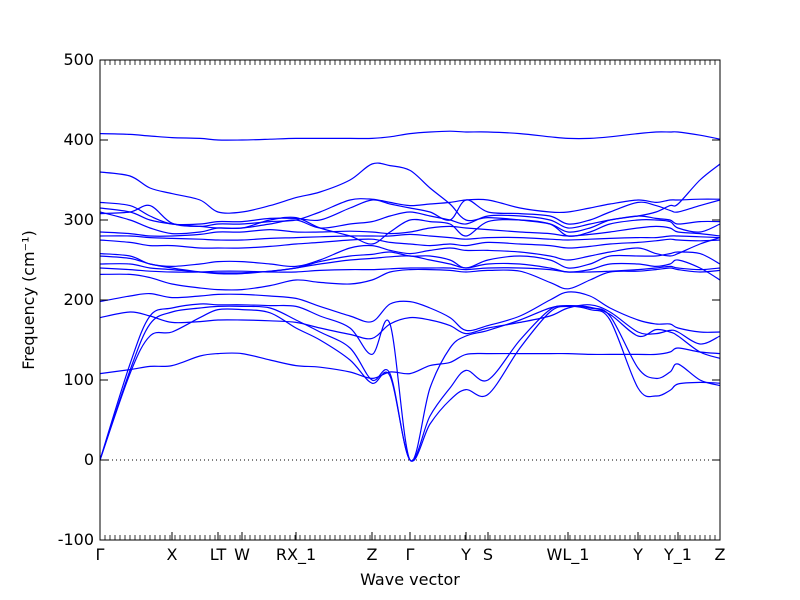  Describe the element at coordinates (677, 555) in the screenshot. I see `x-tick-label: Y_1` at that location.